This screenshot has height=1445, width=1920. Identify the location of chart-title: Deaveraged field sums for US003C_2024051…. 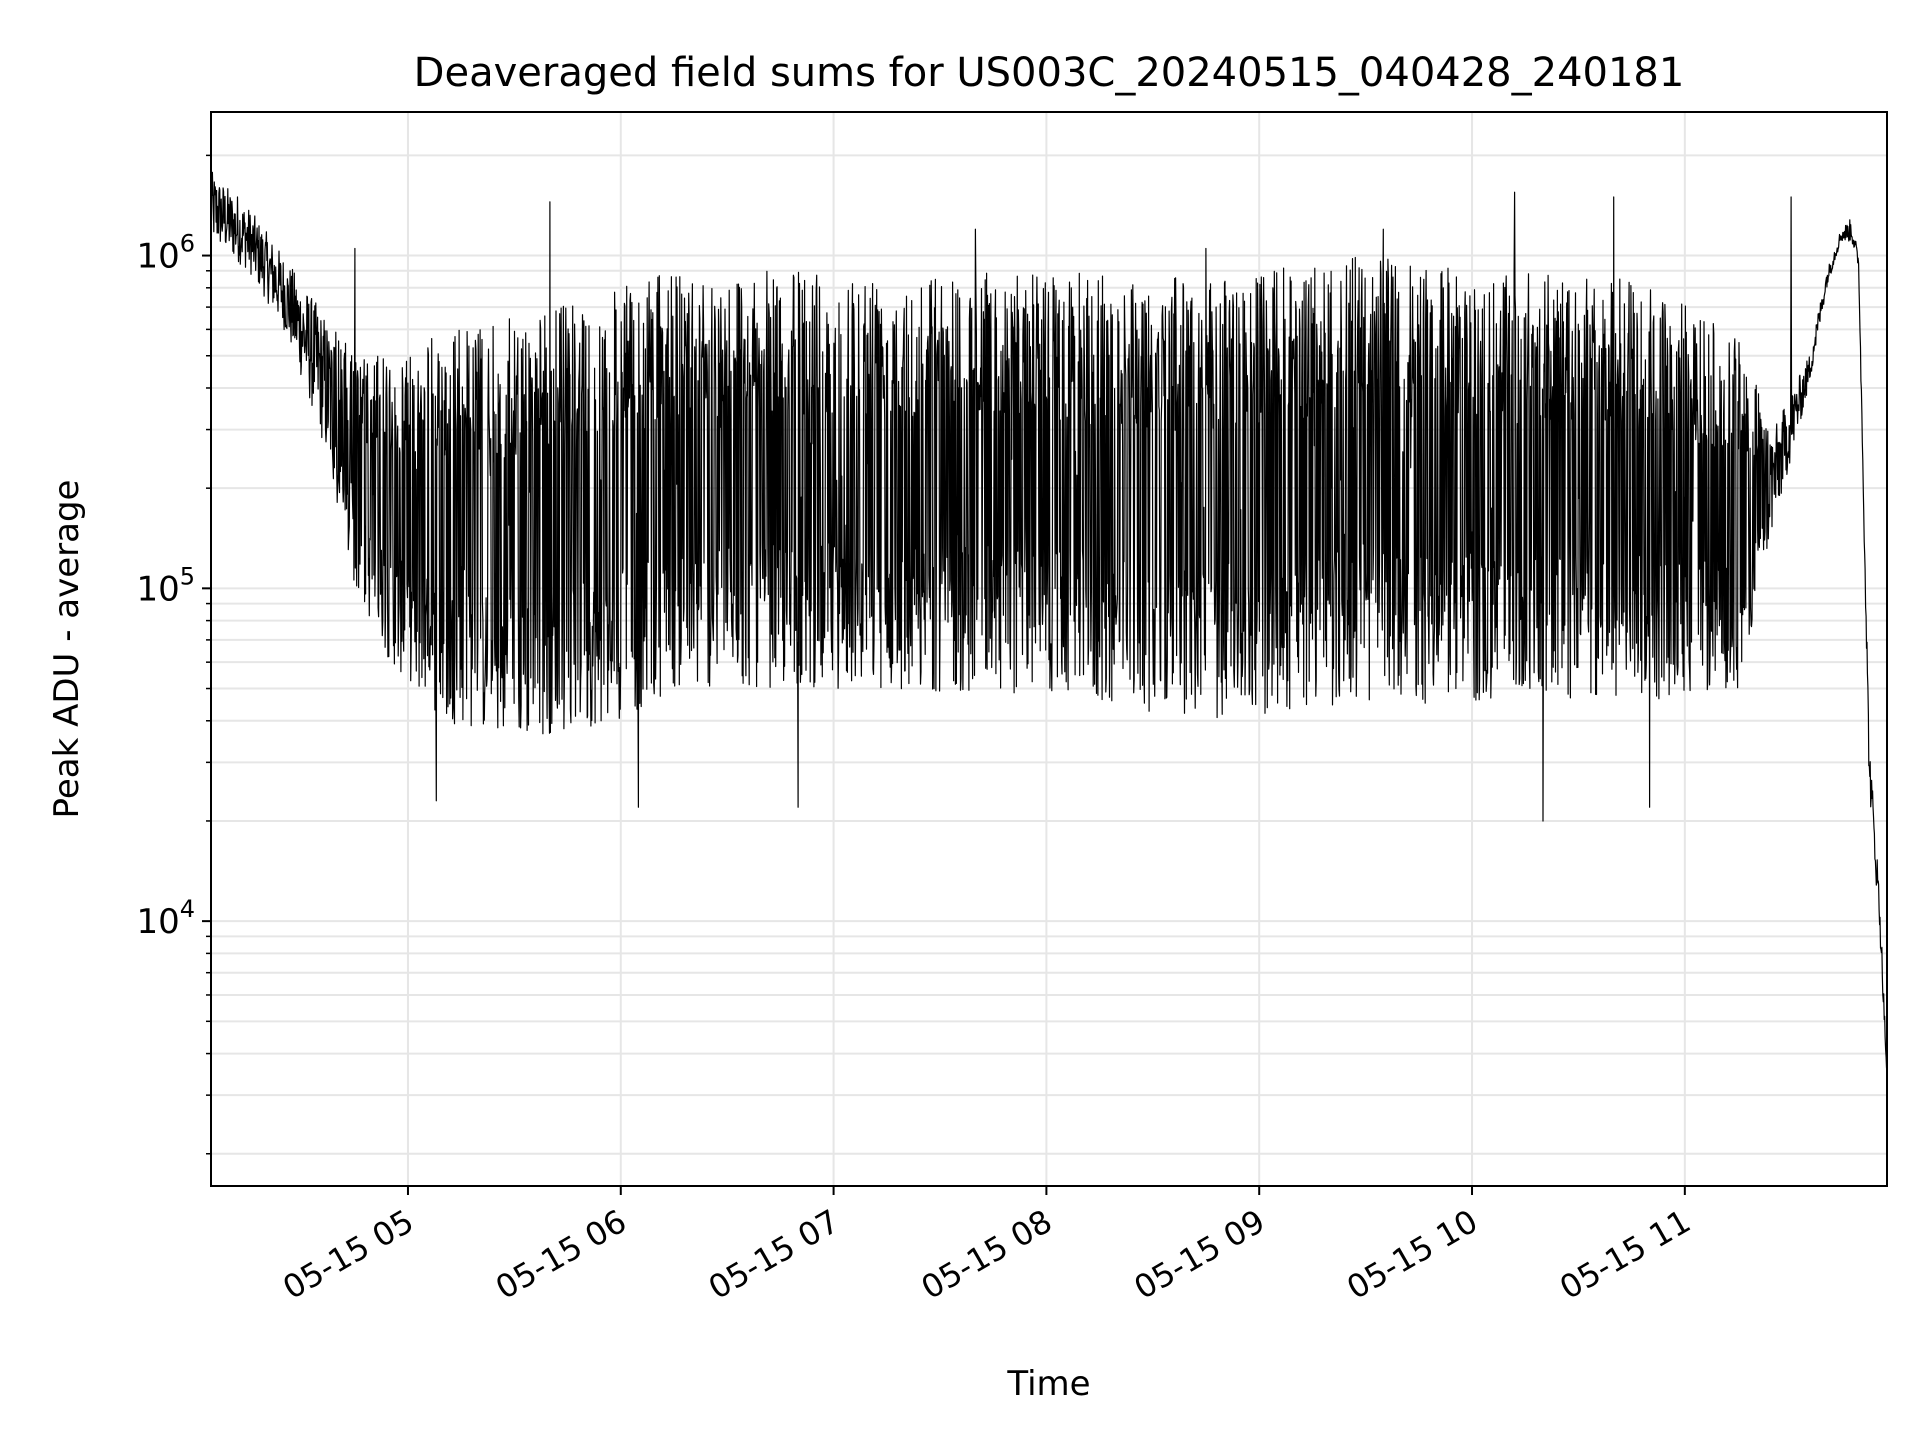
(1049, 73).